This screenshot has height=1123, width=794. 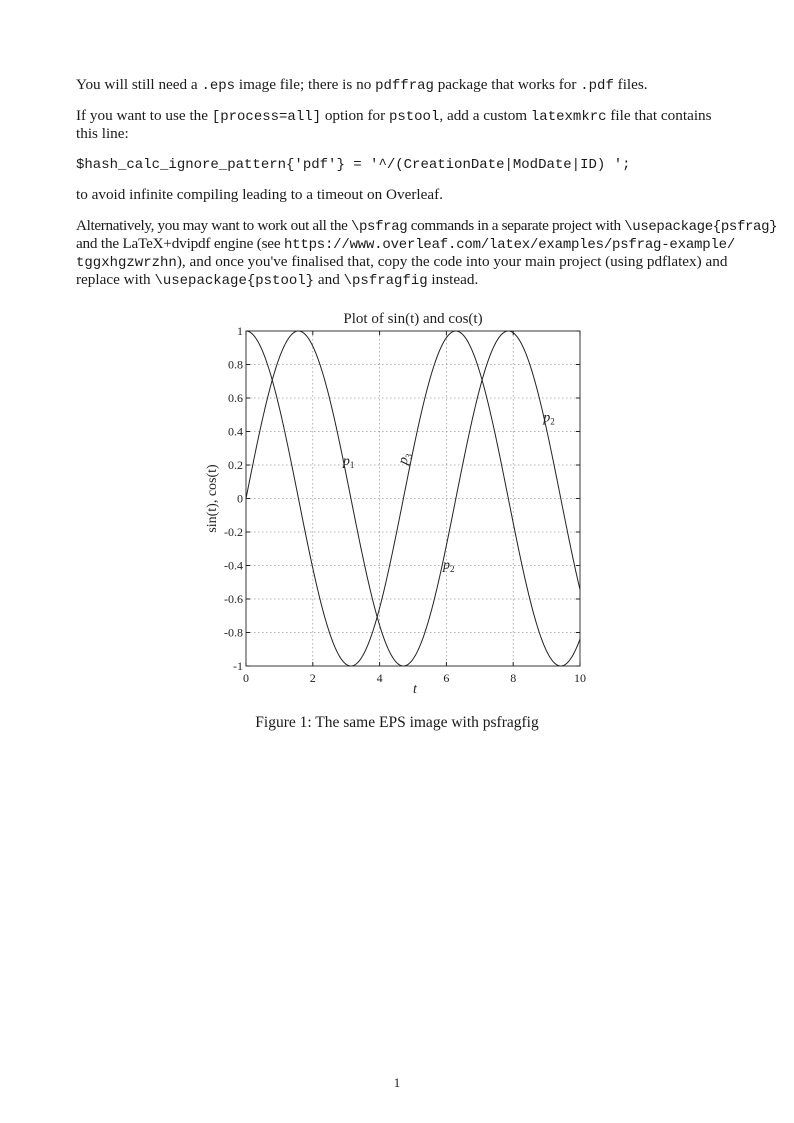 I want to click on code-pdffrag: pdffrag, so click(x=404, y=86).